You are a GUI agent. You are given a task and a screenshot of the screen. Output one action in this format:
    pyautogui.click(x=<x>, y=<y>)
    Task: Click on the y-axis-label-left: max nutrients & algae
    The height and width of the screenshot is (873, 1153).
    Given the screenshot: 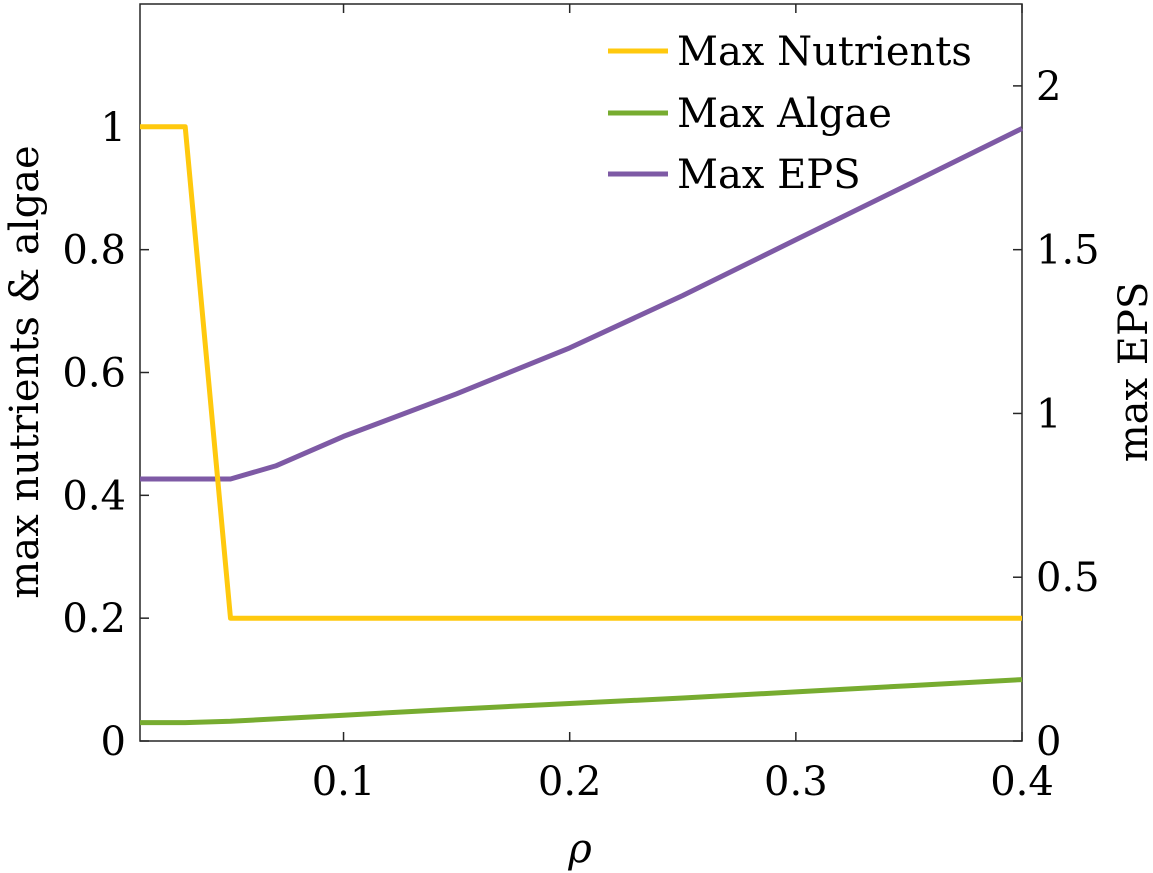 What is the action you would take?
    pyautogui.click(x=25, y=371)
    